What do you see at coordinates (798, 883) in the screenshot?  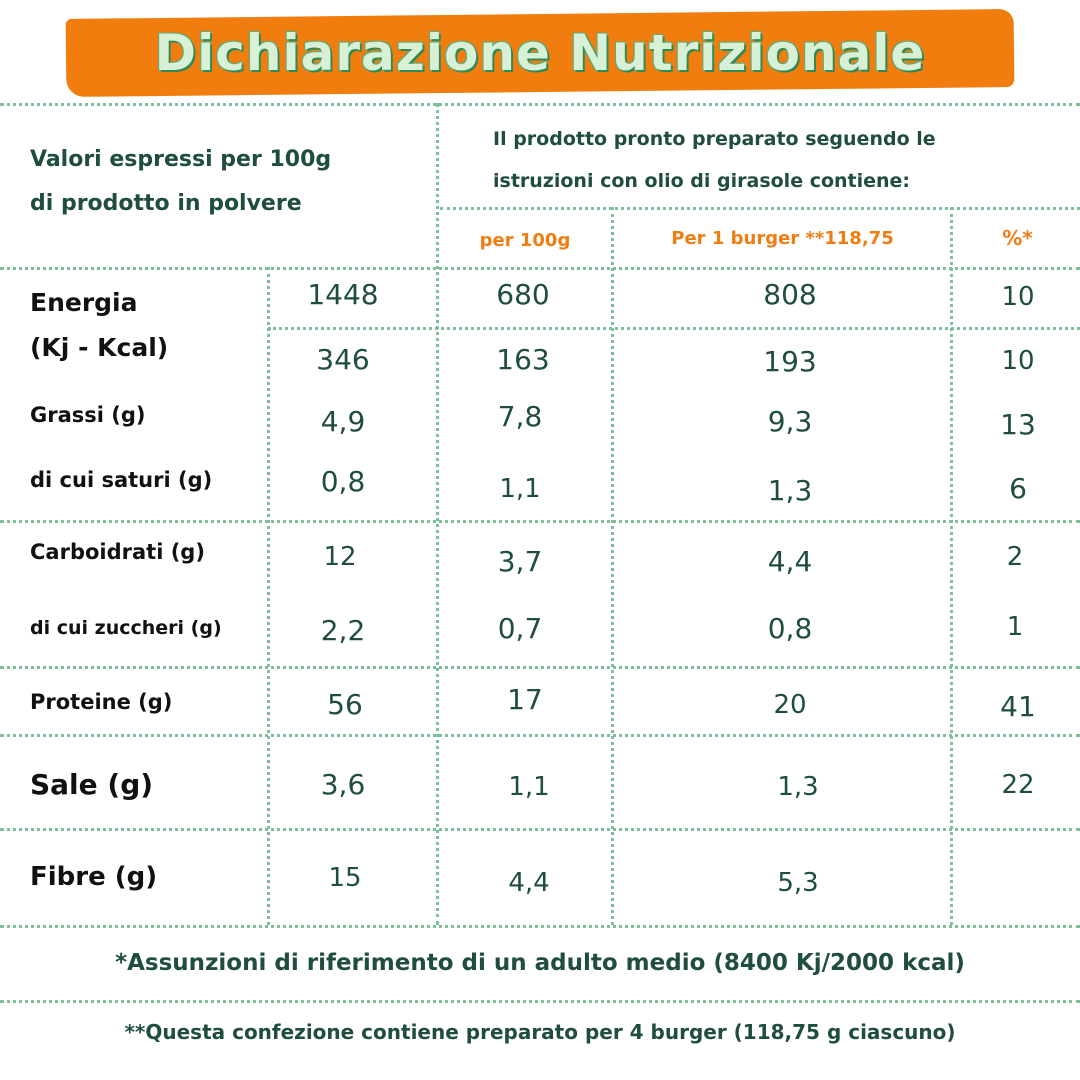 I see `cell-burger-fibre: 5,3` at bounding box center [798, 883].